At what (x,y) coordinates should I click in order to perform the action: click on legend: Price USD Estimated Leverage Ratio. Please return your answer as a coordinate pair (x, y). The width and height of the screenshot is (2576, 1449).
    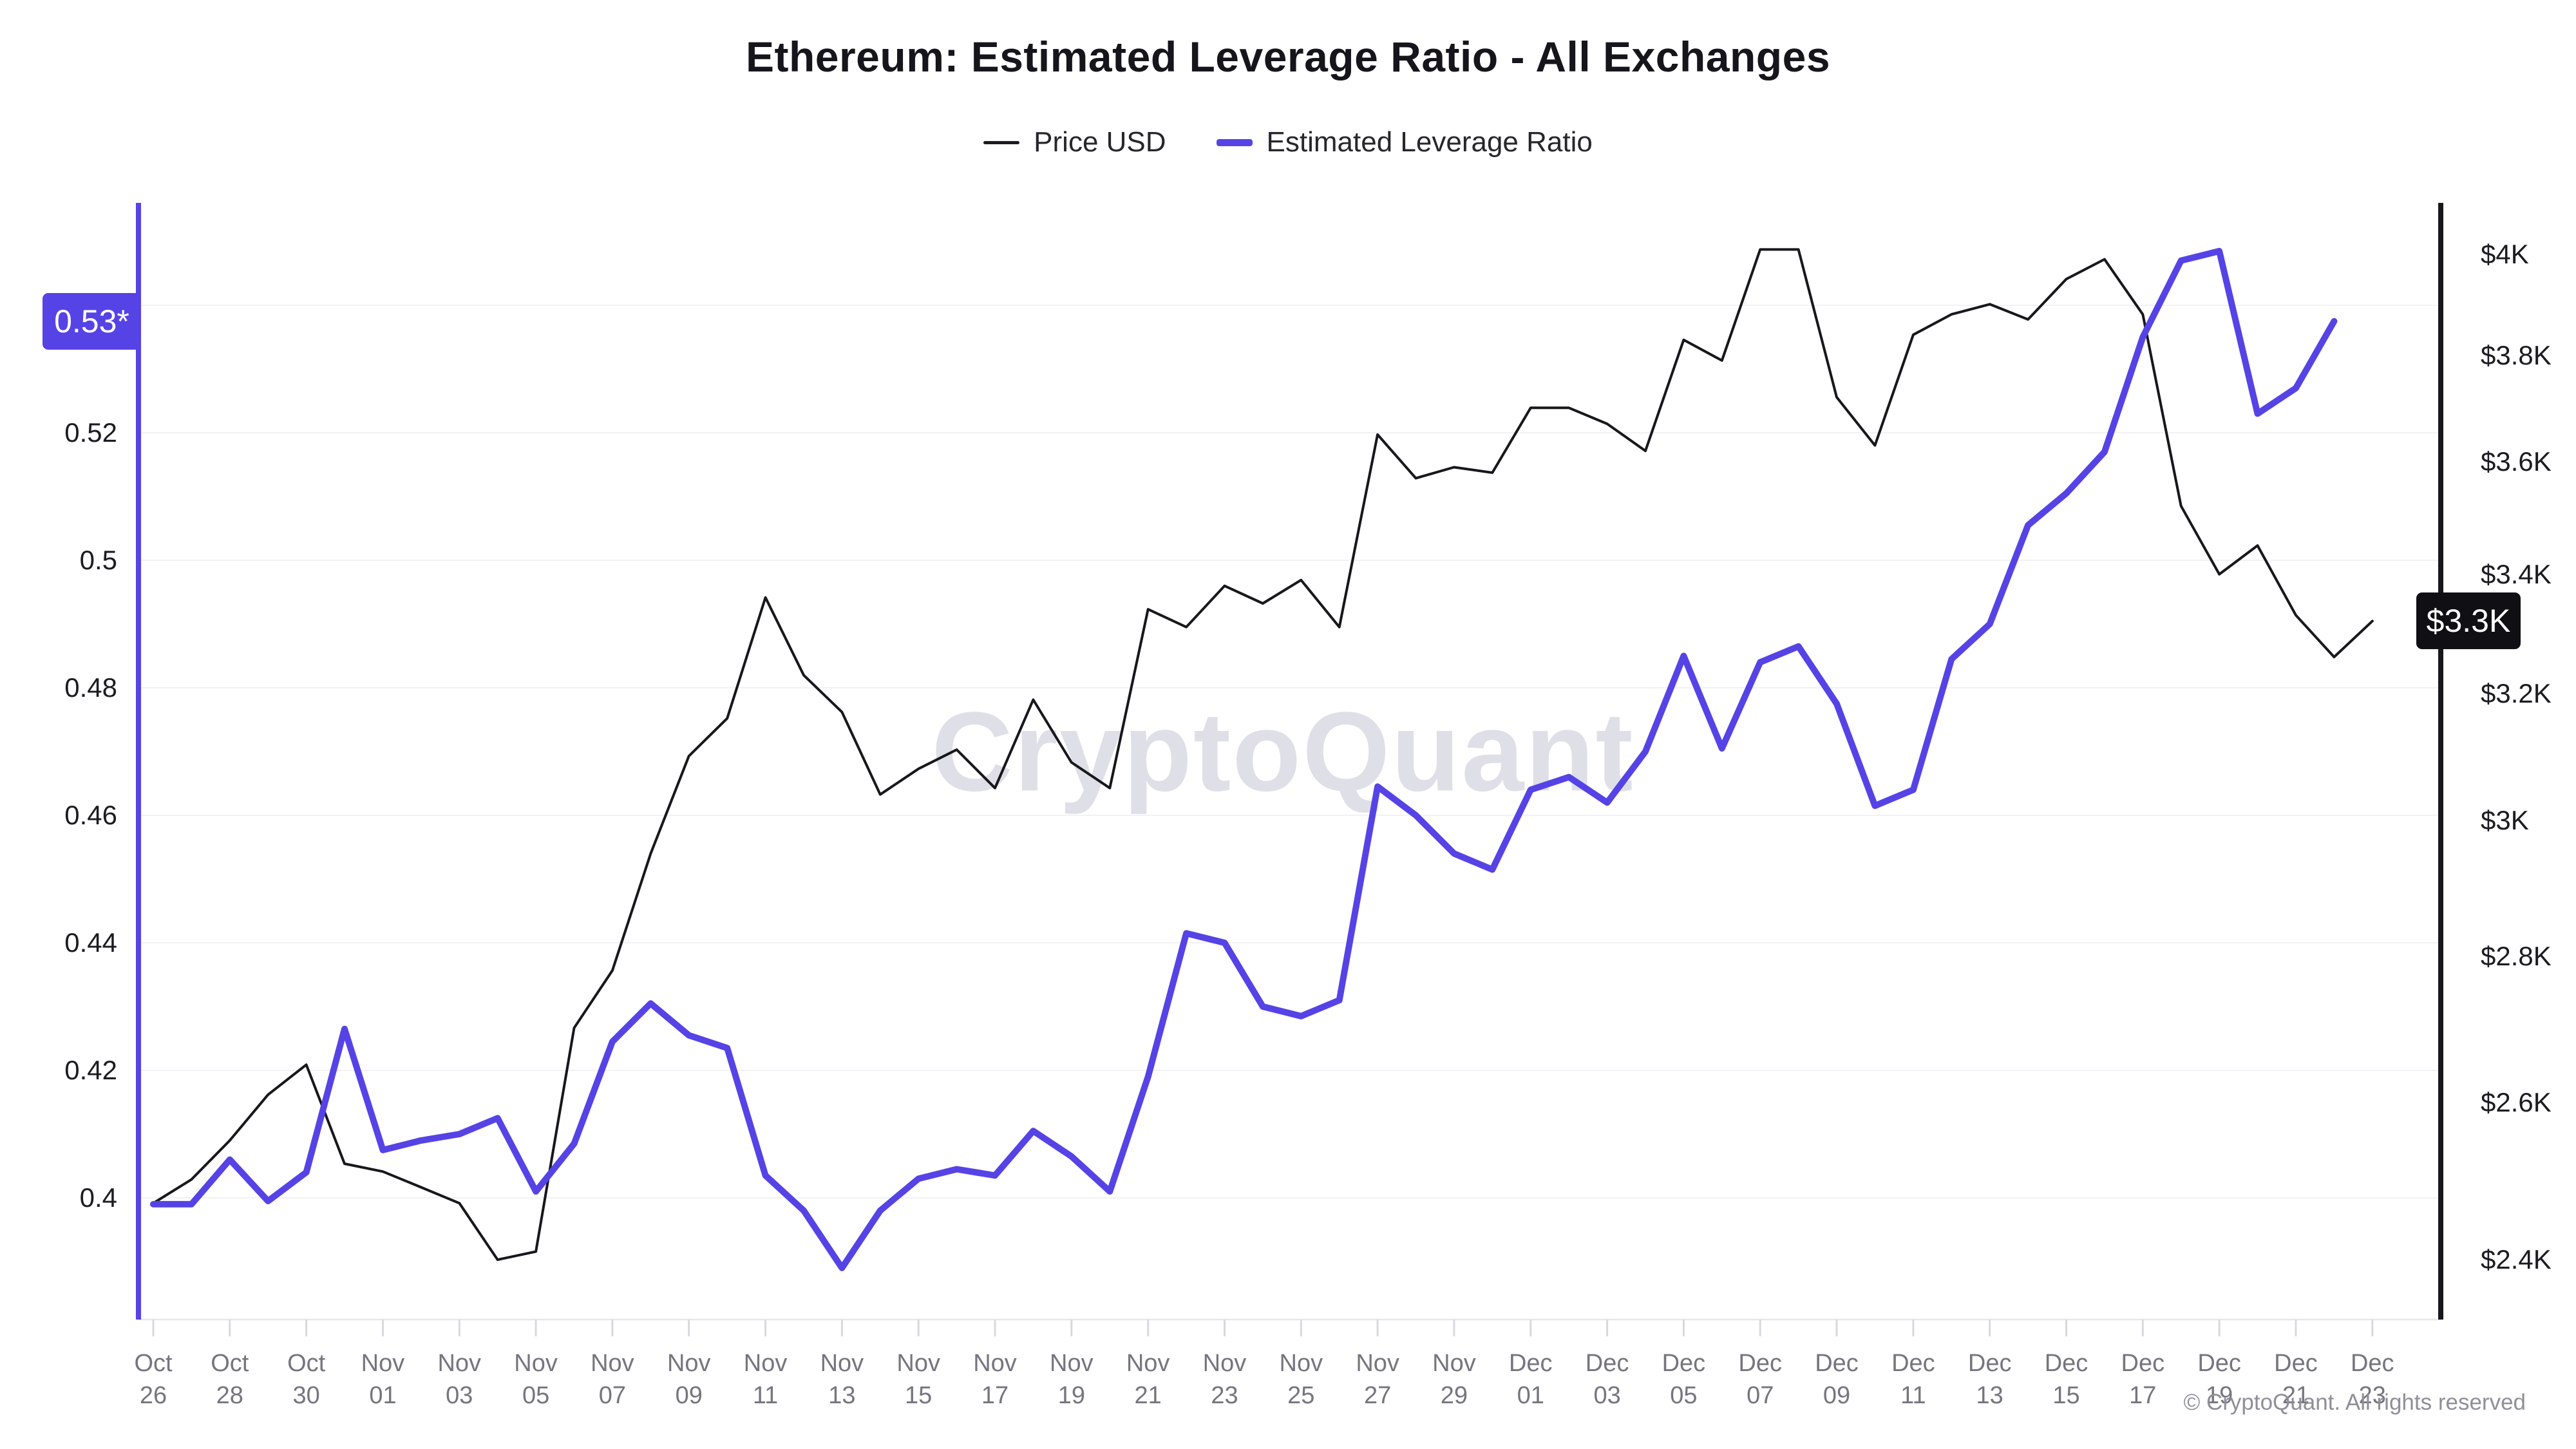
    Looking at the image, I should click on (1288, 142).